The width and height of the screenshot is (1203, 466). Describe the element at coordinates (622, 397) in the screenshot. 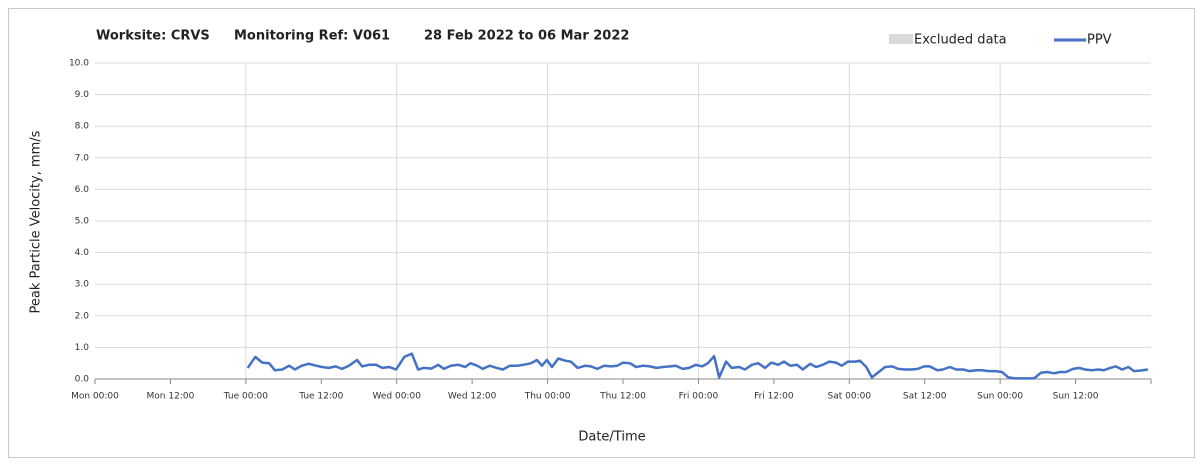

I see `x-tick-label: Thu 12:00` at that location.